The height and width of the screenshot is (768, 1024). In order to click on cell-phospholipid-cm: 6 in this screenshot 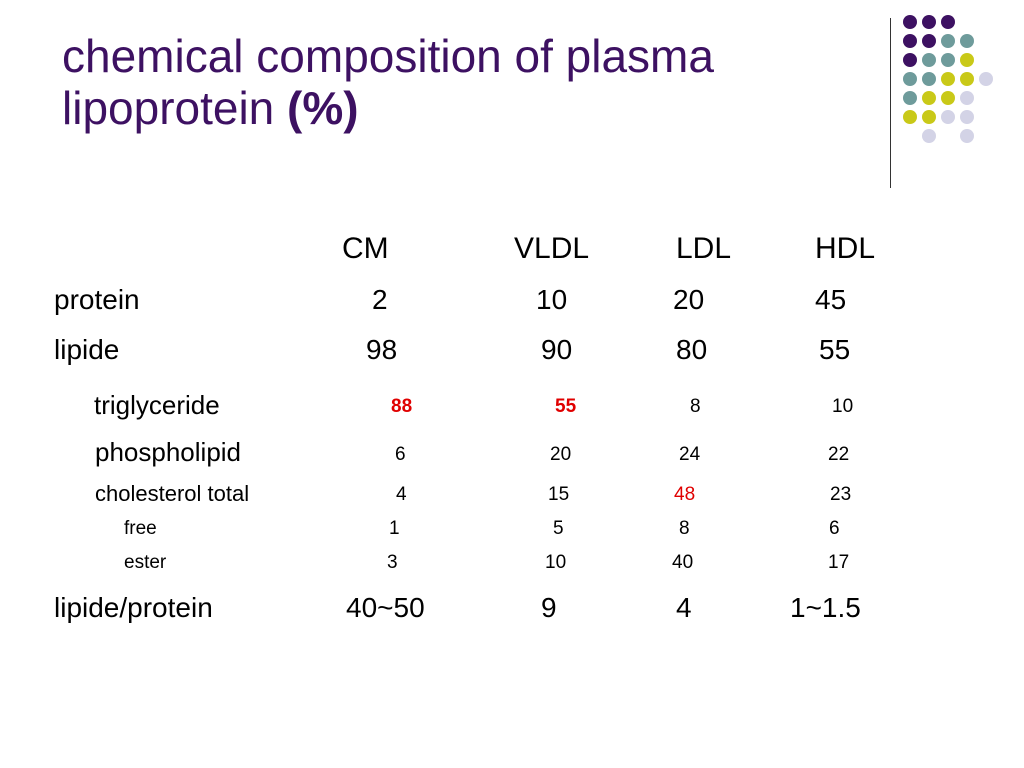, I will do `click(400, 454)`.